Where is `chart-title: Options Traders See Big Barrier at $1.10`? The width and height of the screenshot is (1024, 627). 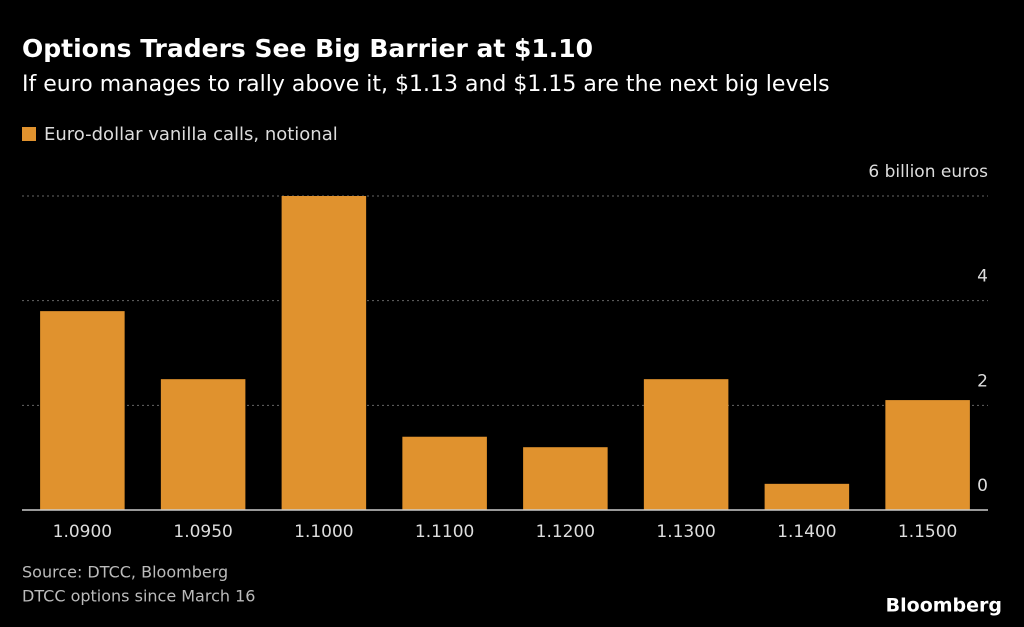 chart-title: Options Traders See Big Barrier at $1.10 is located at coordinates (307, 48).